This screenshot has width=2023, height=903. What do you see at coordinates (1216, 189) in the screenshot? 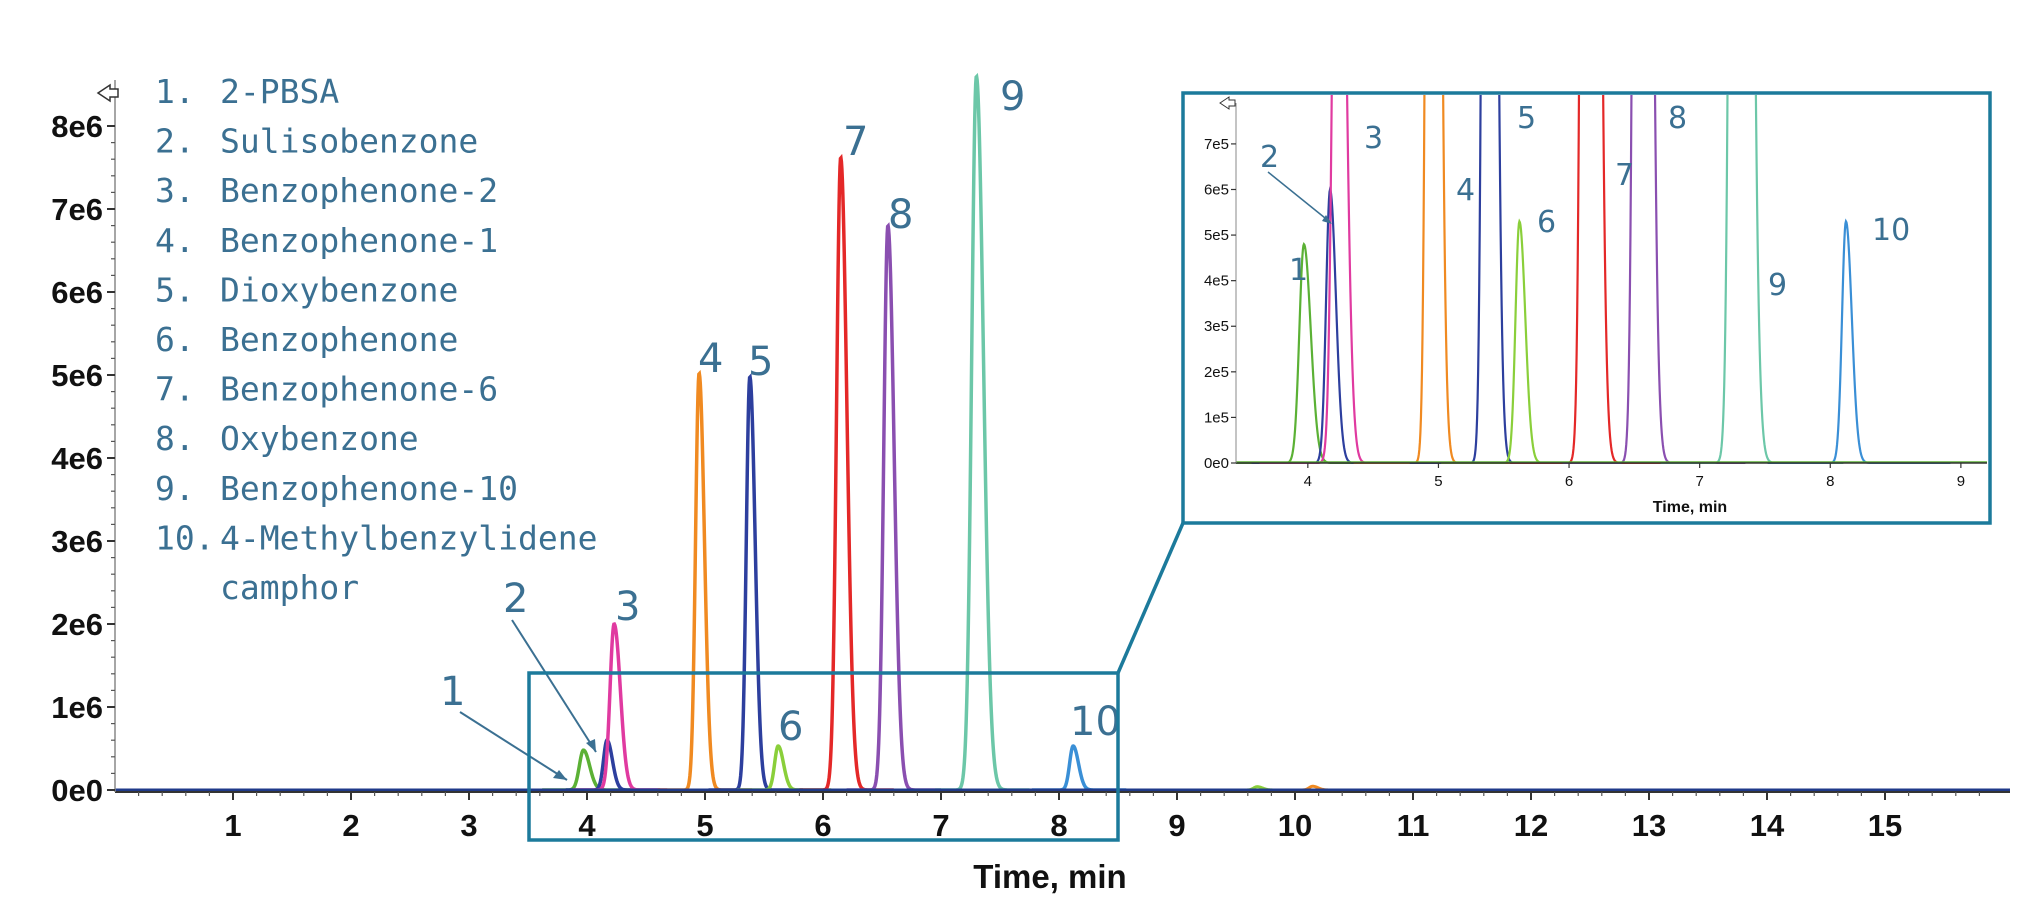
I see `inset-y-tick-label: 6e5` at bounding box center [1216, 189].